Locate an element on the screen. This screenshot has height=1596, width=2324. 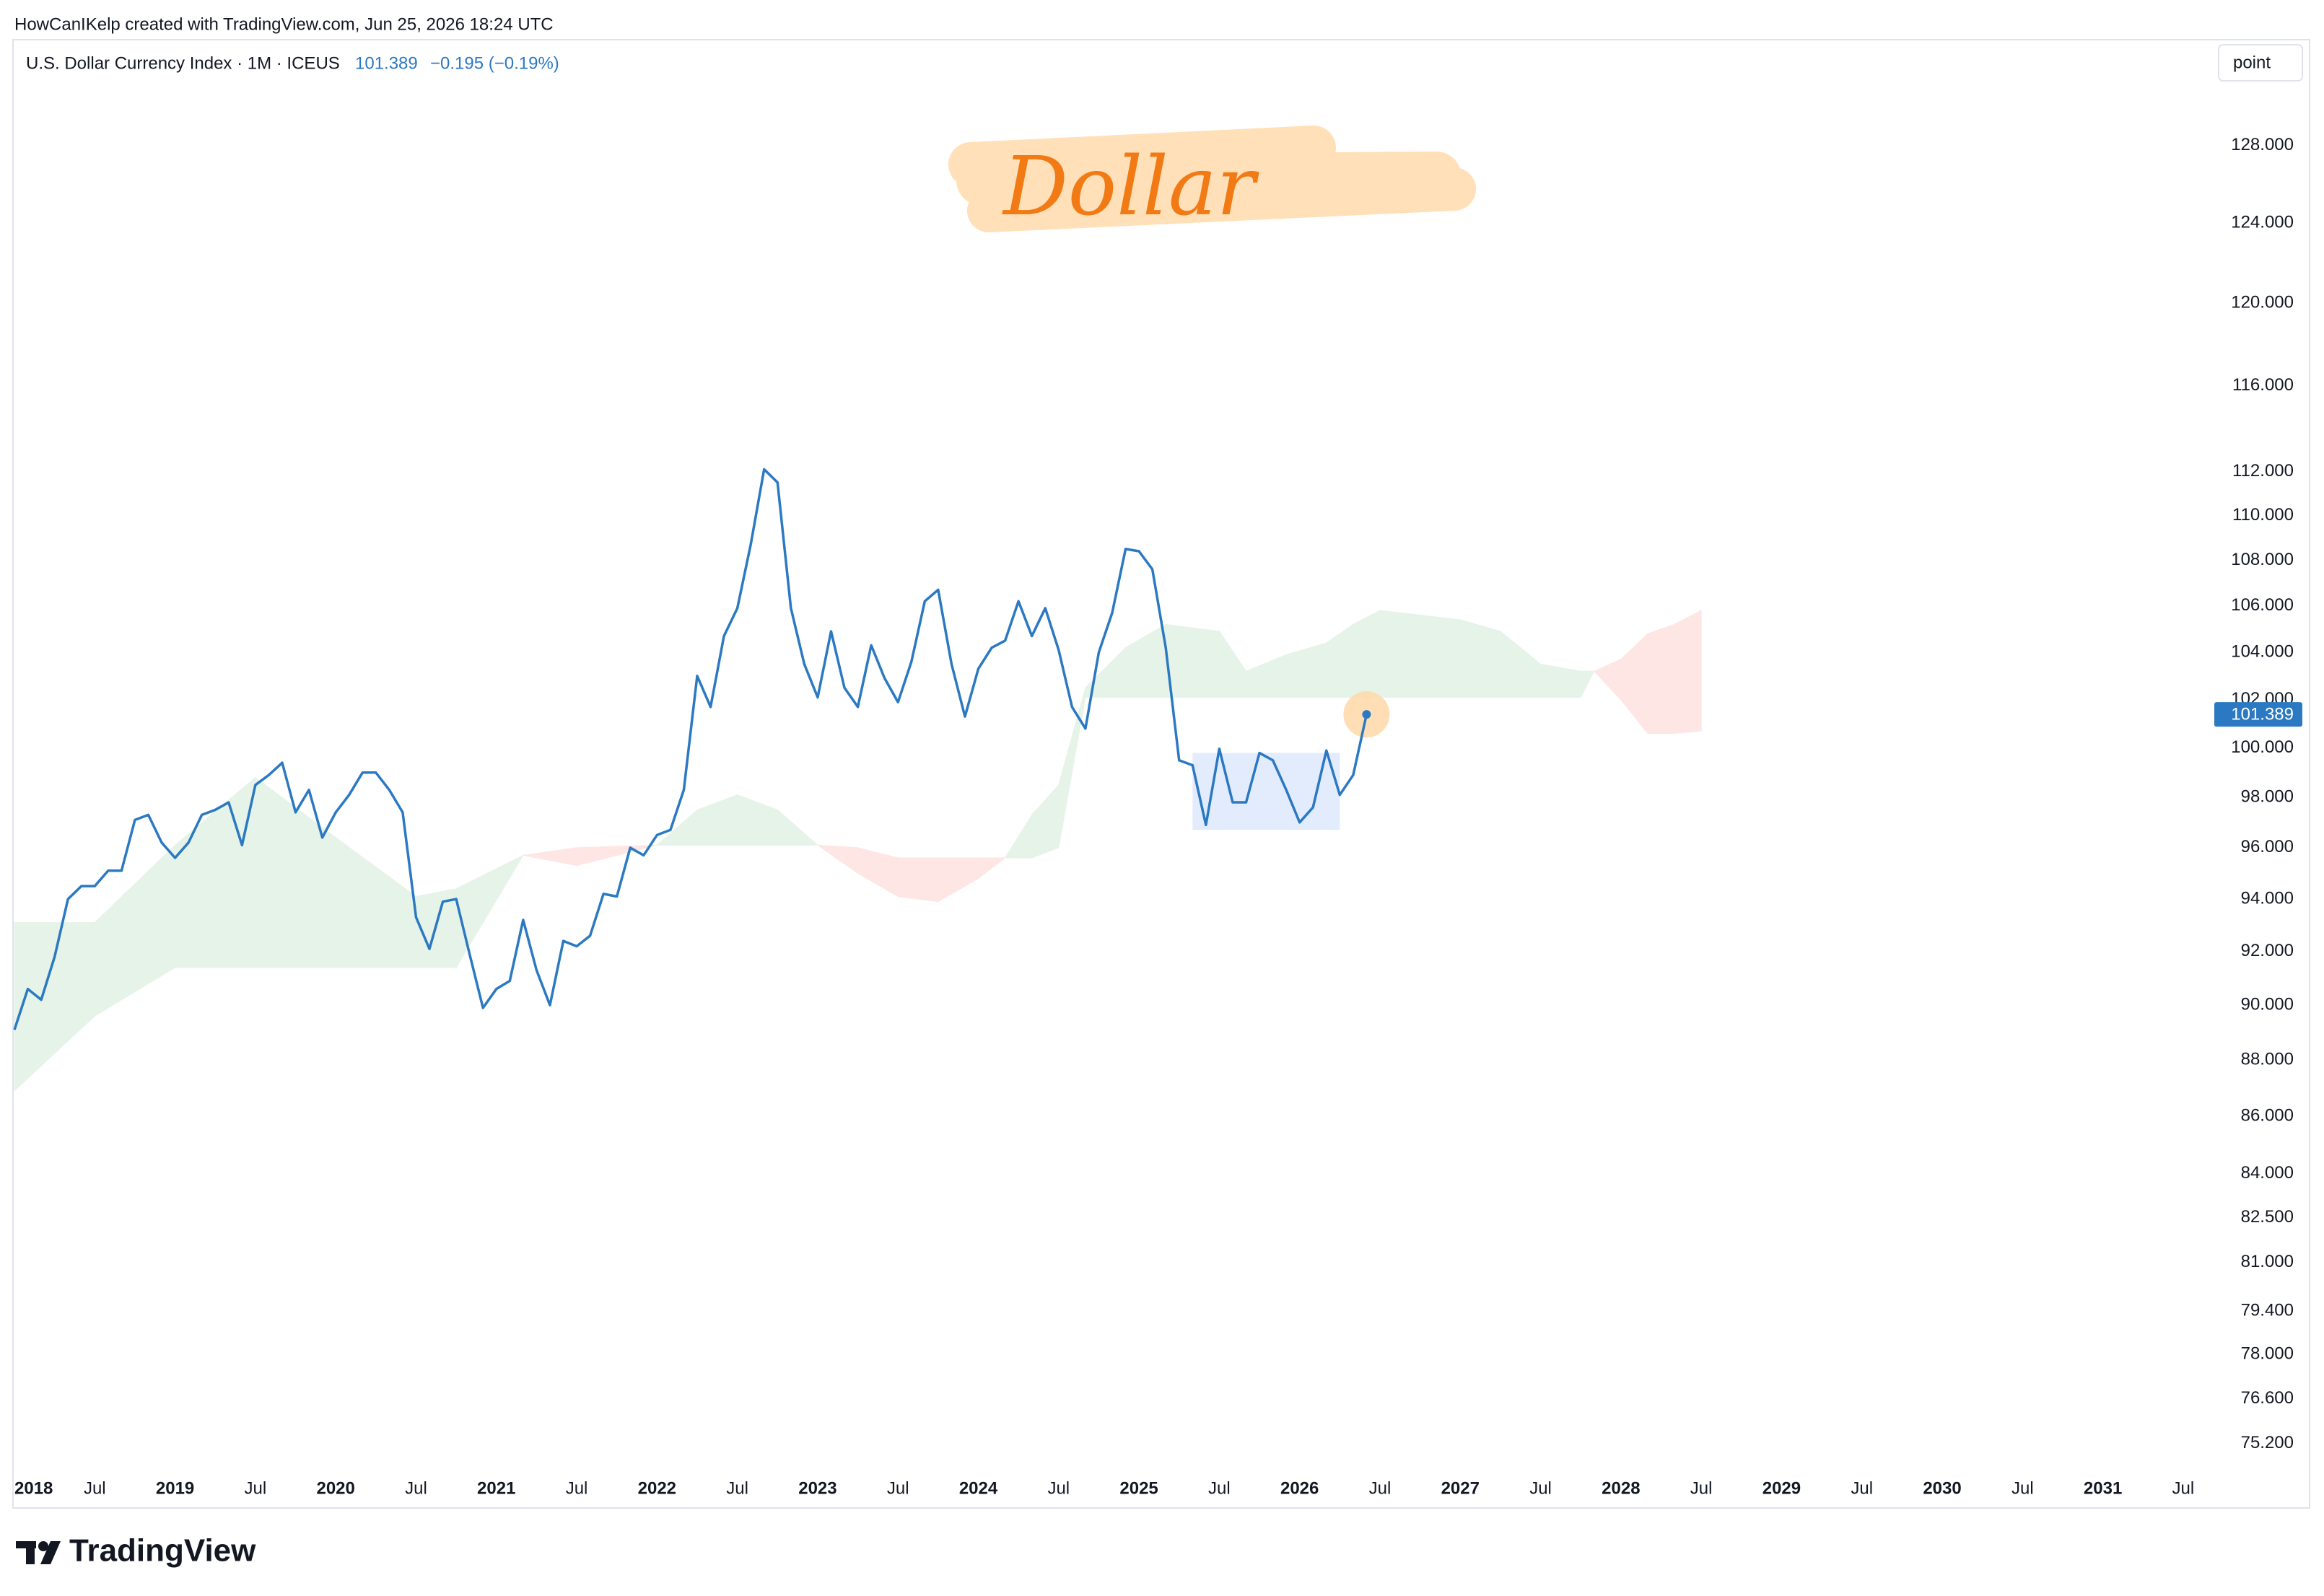
highlight-stroke is located at coordinates (1209, 179).